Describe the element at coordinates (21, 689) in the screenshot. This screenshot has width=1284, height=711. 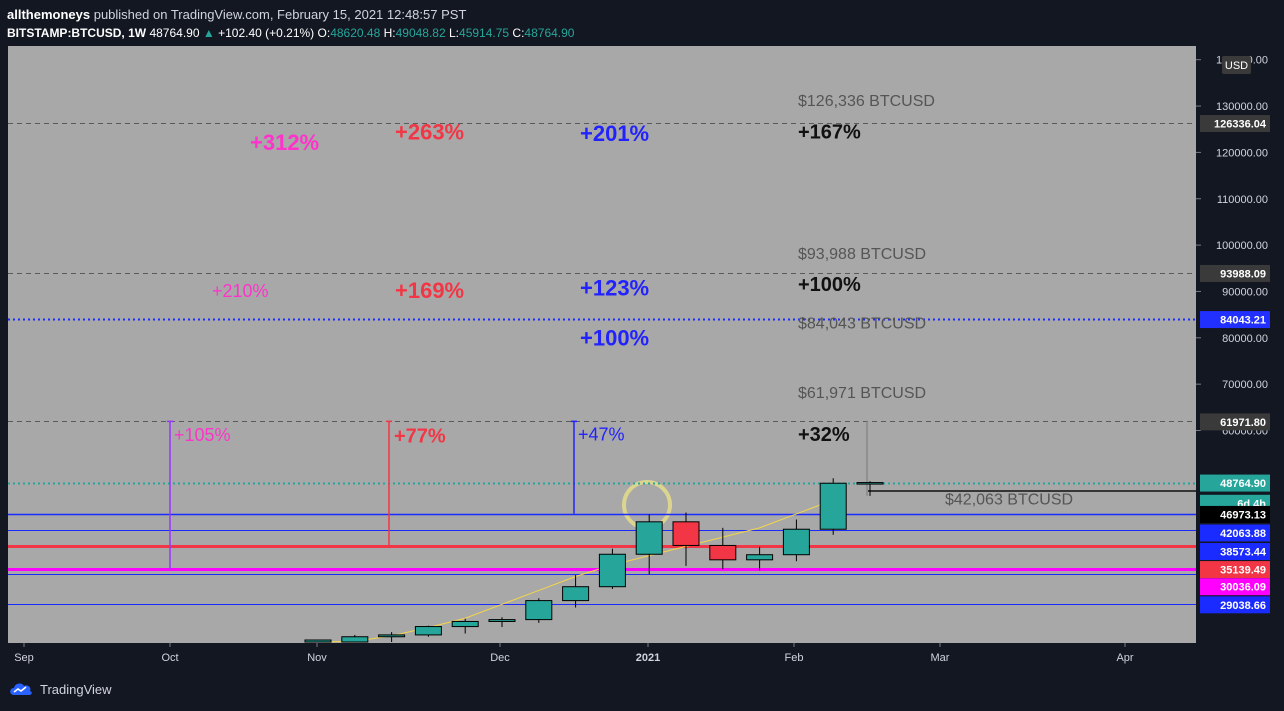
I see `tradingview-cloud-icon` at that location.